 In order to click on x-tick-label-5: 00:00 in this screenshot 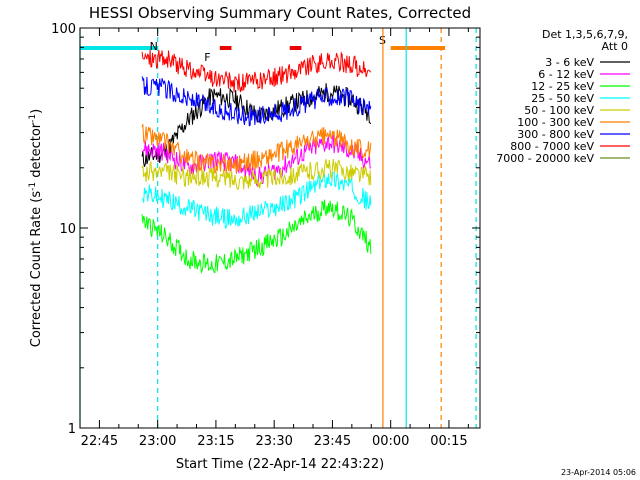, I will do `click(390, 441)`.